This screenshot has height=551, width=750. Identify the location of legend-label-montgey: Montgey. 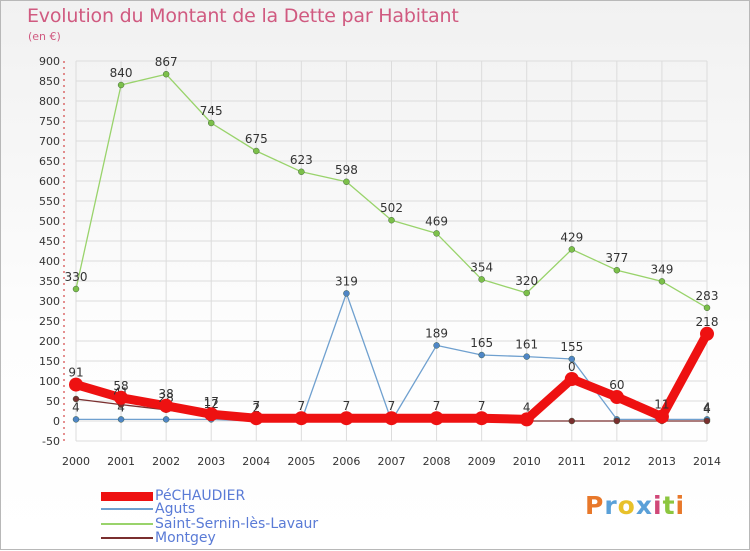
(185, 538).